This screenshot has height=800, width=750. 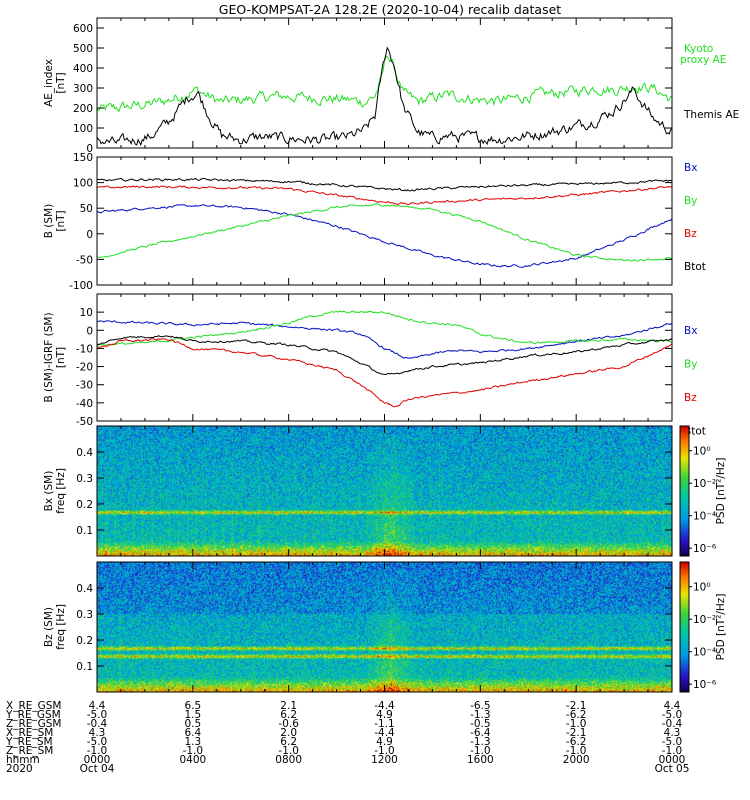 I want to click on series-line-kyoto-proxy-ae, so click(x=384, y=84).